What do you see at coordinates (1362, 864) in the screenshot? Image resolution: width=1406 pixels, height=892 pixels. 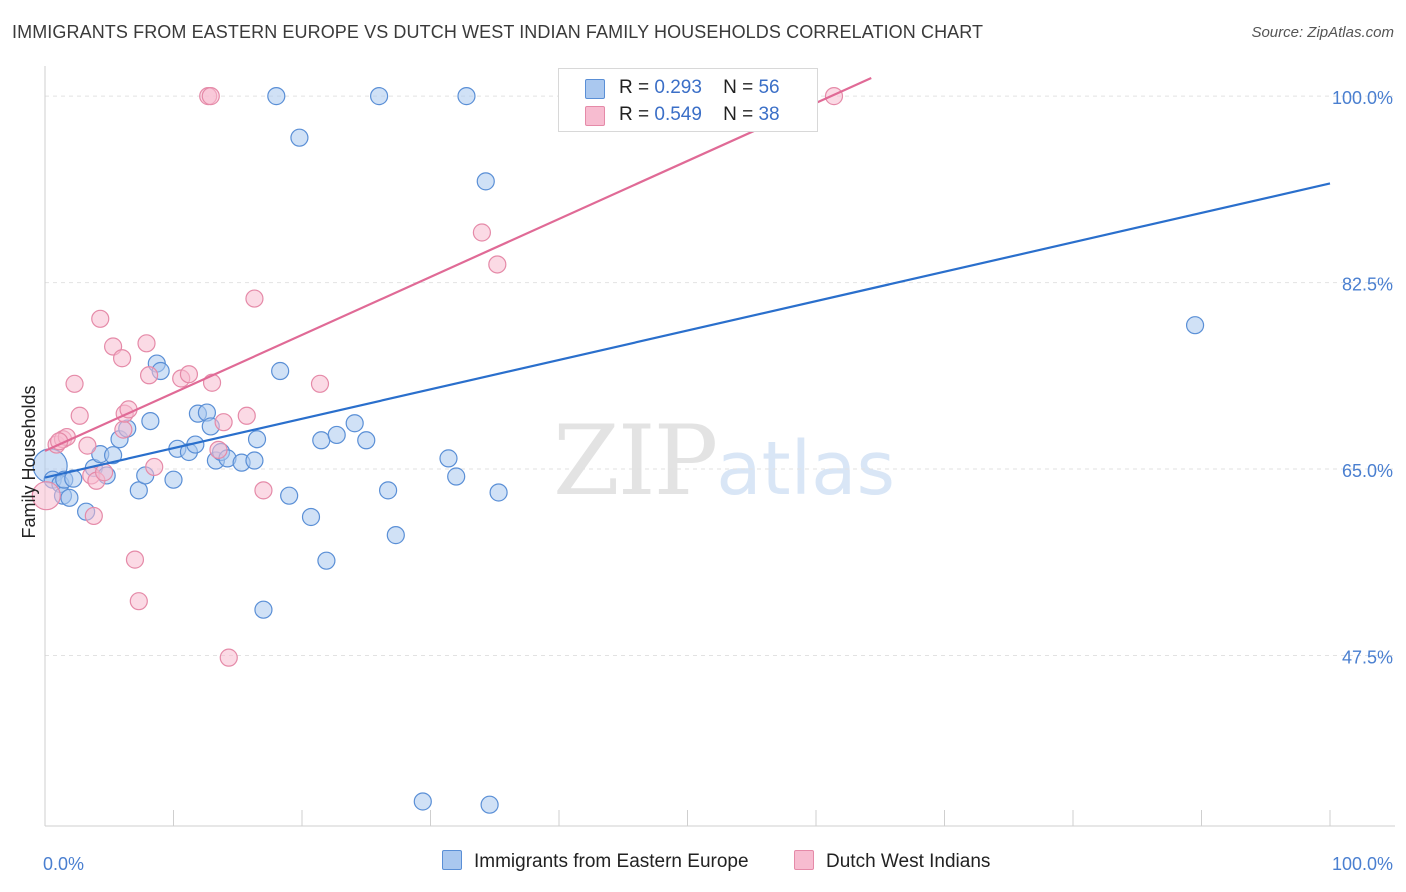 I see `x-tick-label-end: 100.0%` at bounding box center [1362, 864].